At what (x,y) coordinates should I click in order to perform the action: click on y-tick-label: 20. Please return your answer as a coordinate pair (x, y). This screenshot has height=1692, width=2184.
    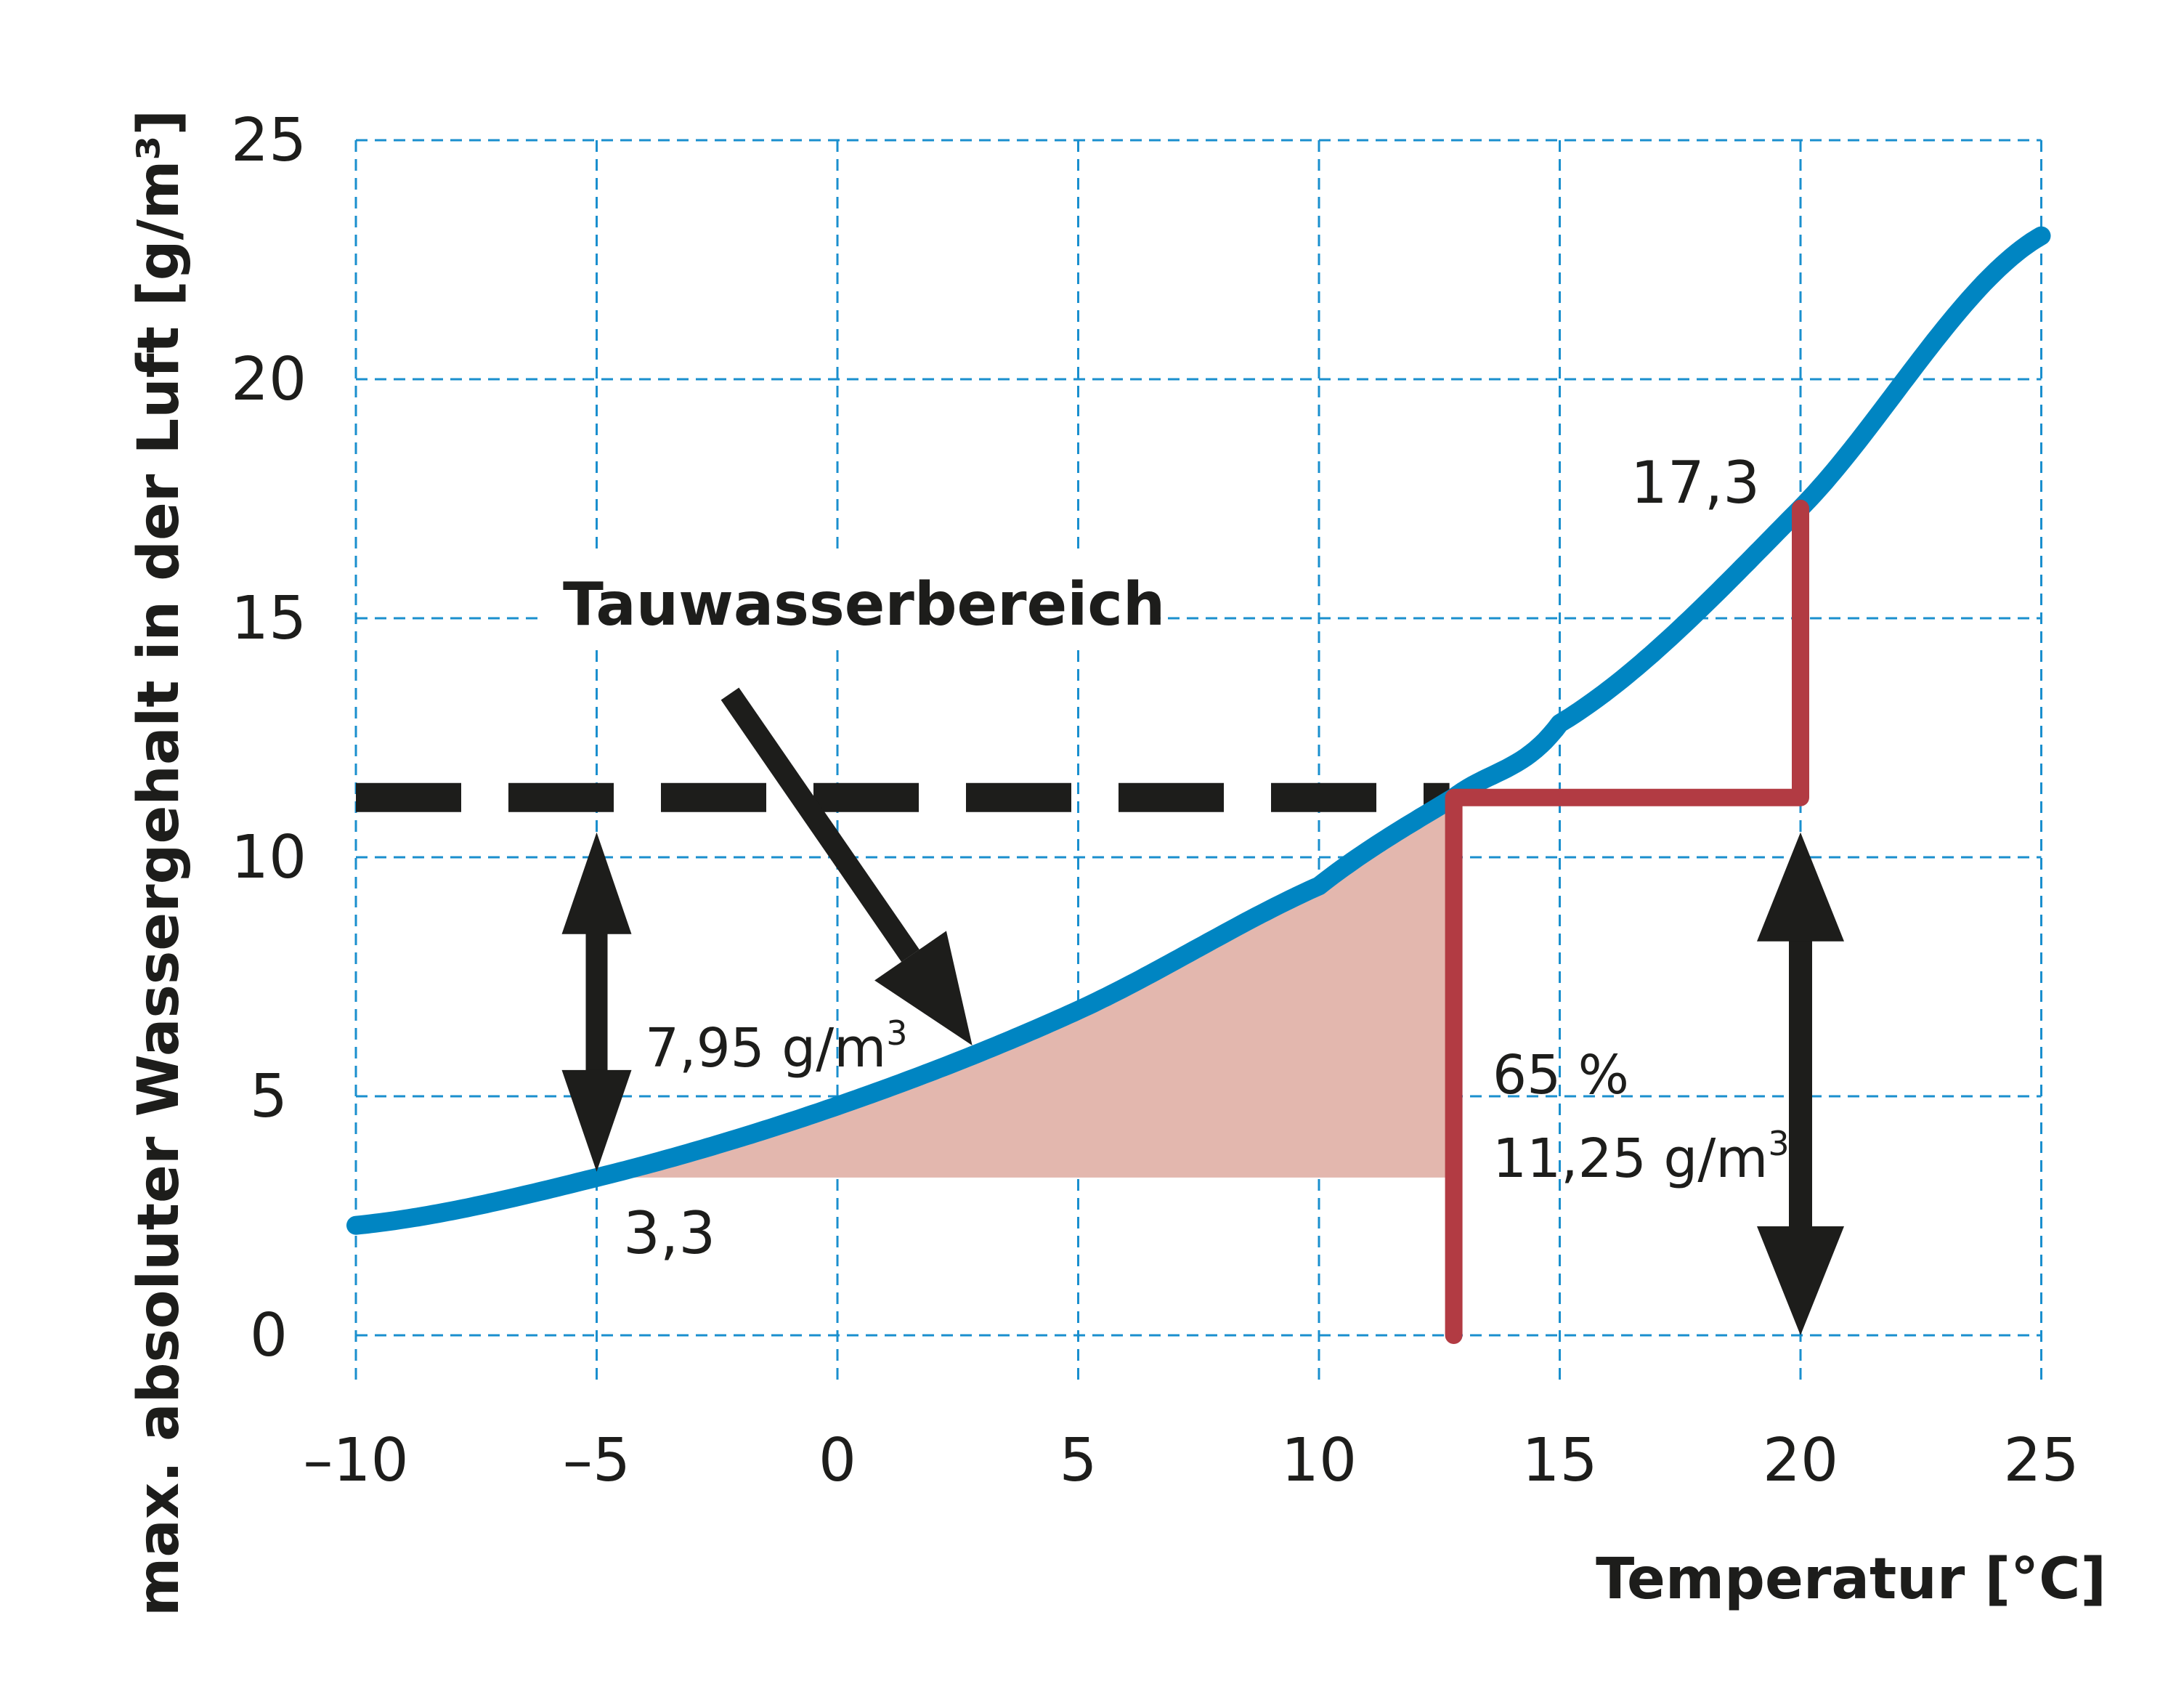
    Looking at the image, I should click on (269, 379).